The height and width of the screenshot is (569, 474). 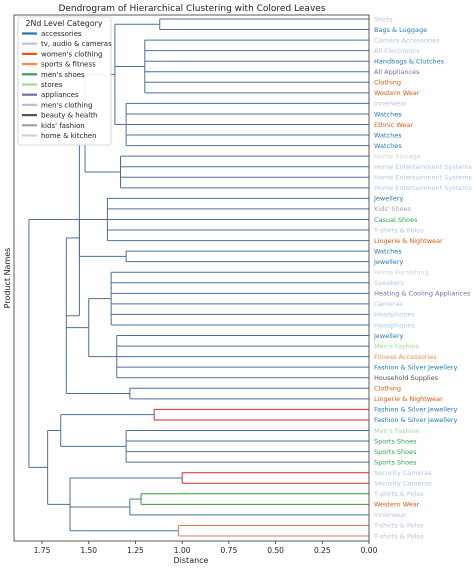 I want to click on leaf-label-18: Kids' Shoes, so click(x=393, y=209).